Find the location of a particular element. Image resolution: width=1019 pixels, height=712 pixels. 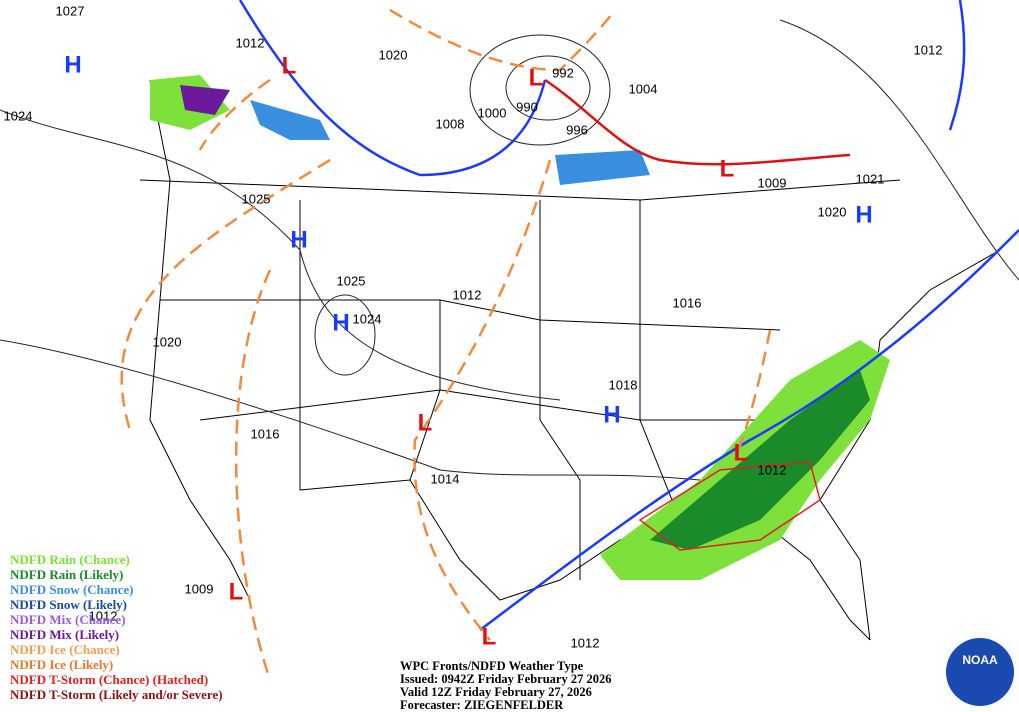

rain-area is located at coordinates (760, 460).